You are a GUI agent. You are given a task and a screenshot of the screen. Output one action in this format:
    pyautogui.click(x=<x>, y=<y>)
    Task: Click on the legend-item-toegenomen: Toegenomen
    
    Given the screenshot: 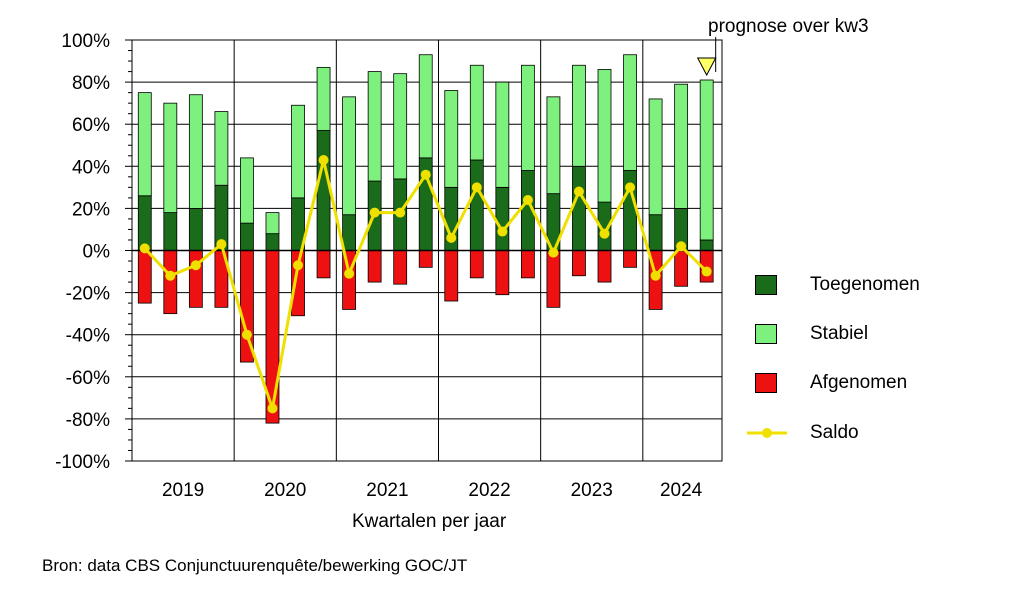 What is the action you would take?
    pyautogui.click(x=832, y=285)
    